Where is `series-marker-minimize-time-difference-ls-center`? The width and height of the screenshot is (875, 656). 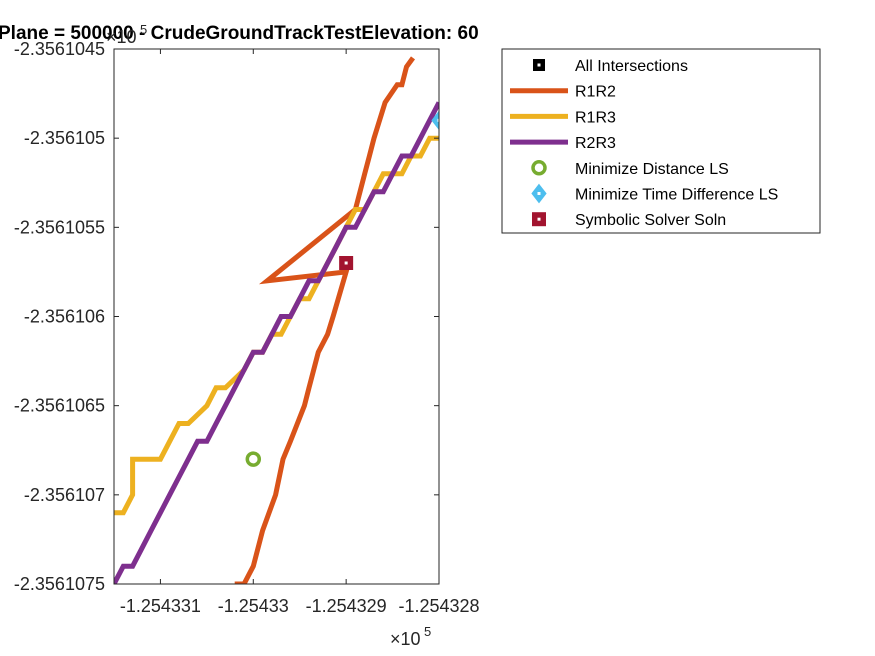 series-marker-minimize-time-difference-ls-center is located at coordinates (438, 120).